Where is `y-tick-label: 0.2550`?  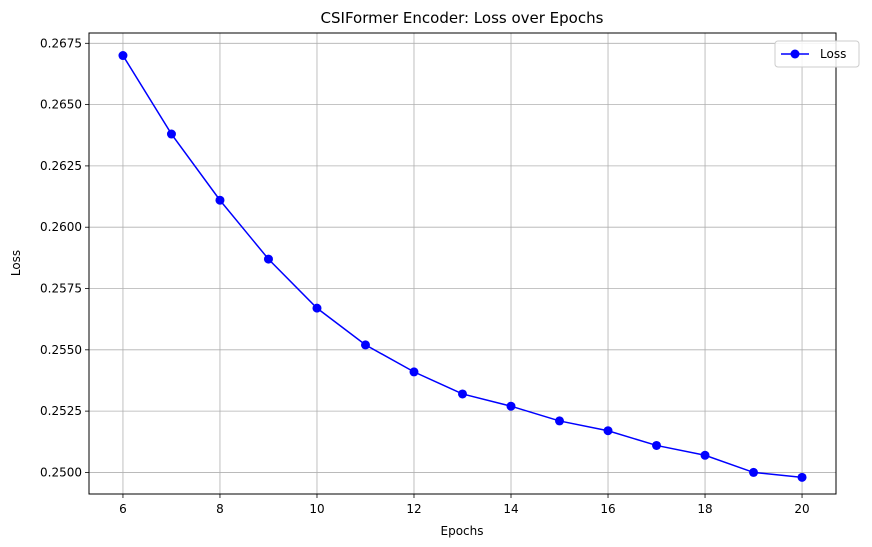 y-tick-label: 0.2550 is located at coordinates (61, 350).